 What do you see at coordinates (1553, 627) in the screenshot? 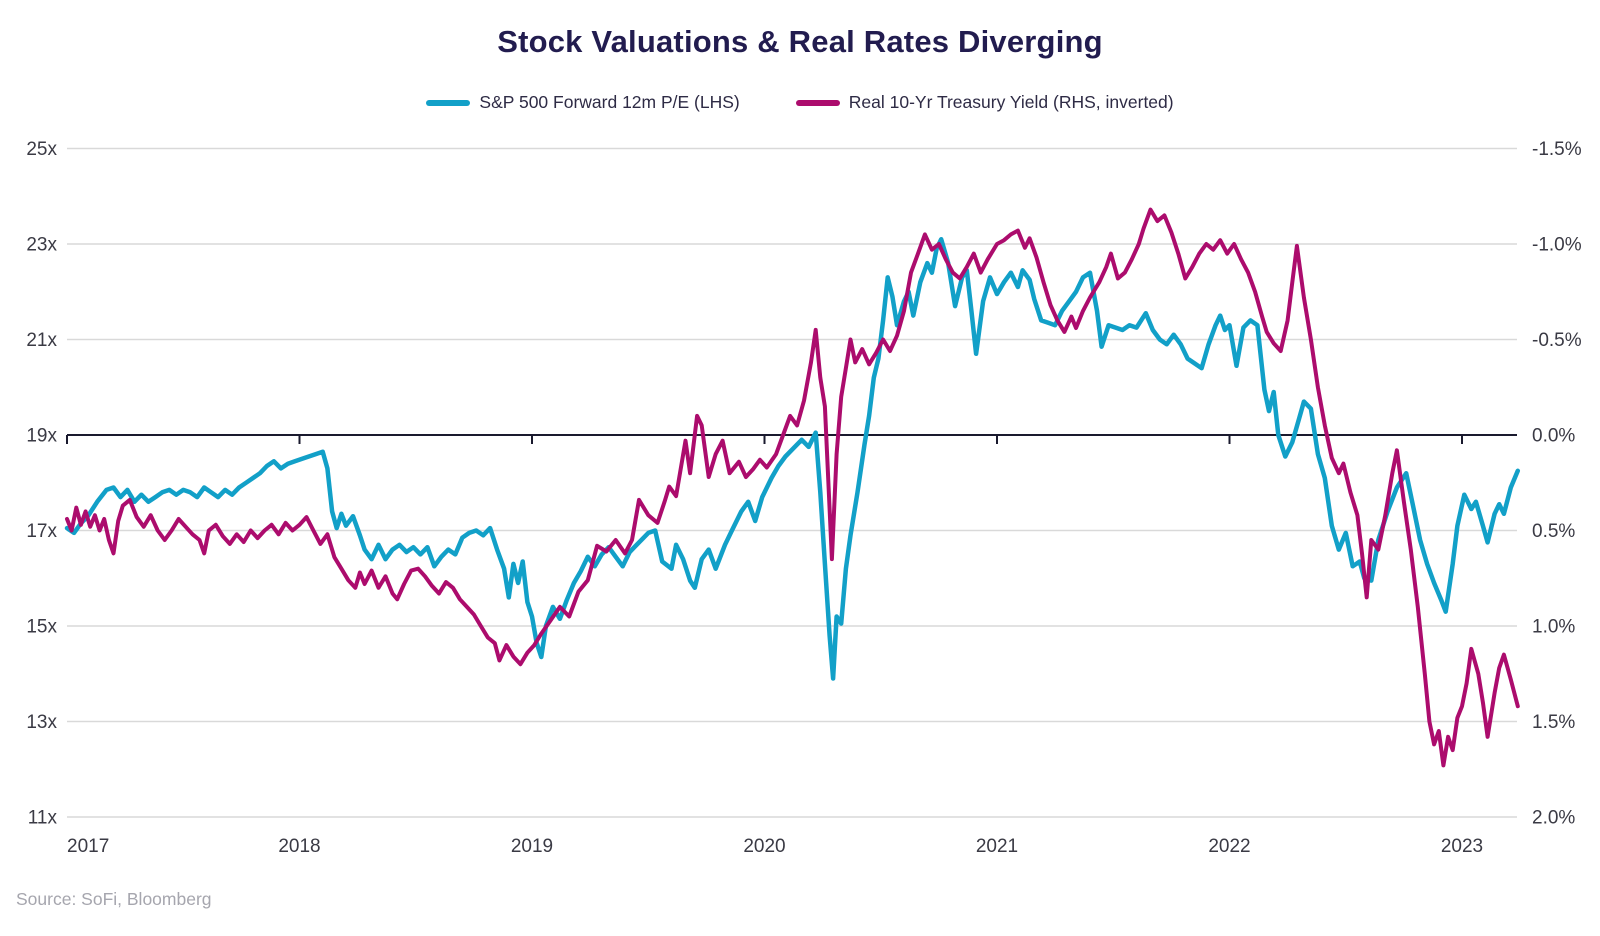
I see `right-axis-tick-label: 1.0%` at bounding box center [1553, 627].